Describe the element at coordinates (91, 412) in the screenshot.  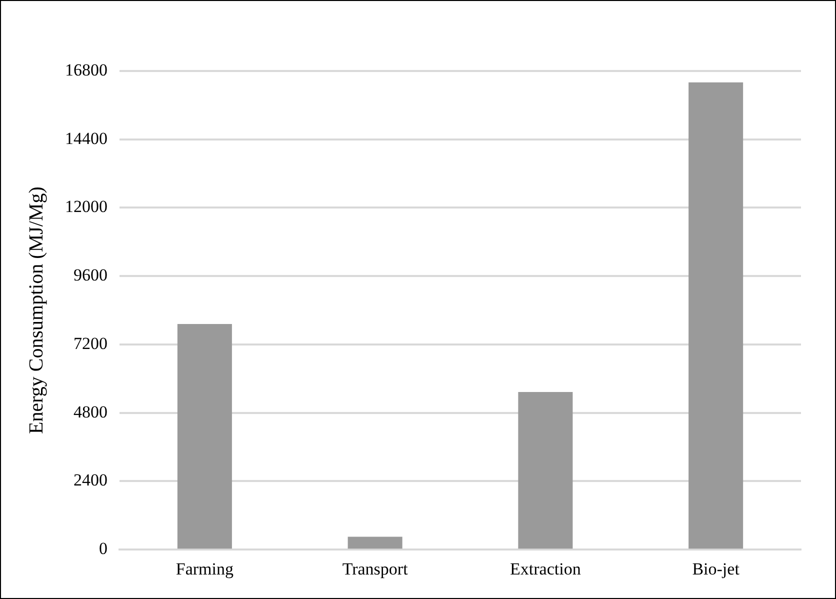
I see `y-tick-label: 4800` at that location.